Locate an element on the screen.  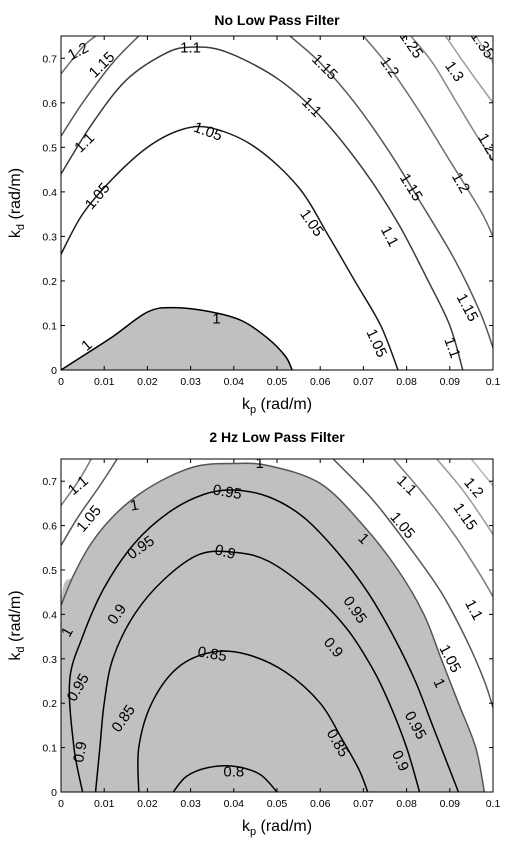
contour-label: 0.85 is located at coordinates (212, 654).